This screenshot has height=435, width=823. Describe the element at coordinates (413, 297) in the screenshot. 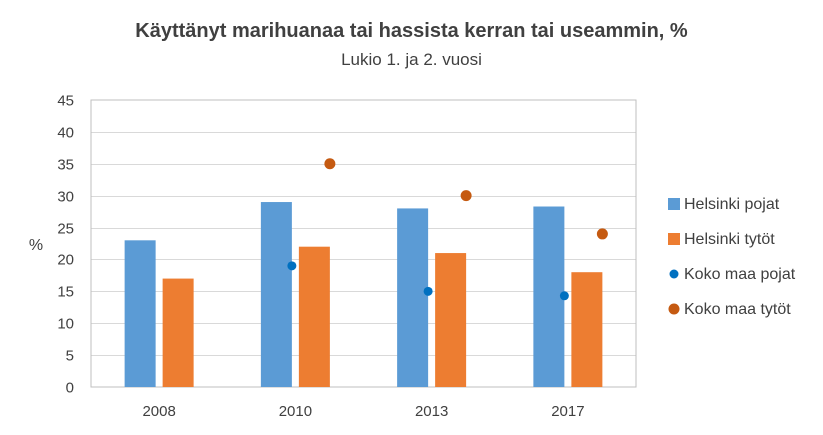

I see `bar-helsinki-pojat-2013` at that location.